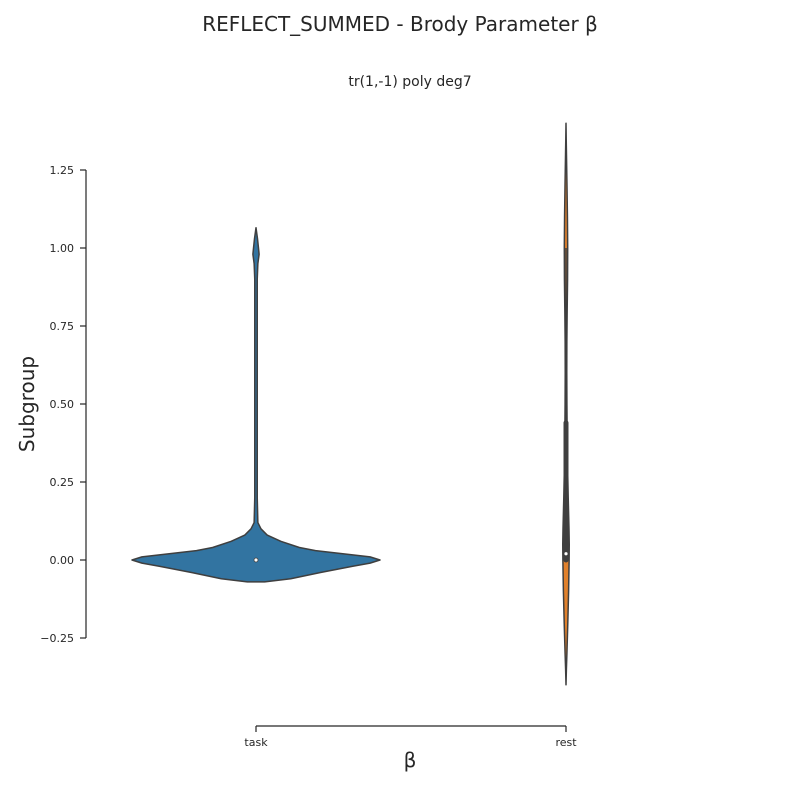 The height and width of the screenshot is (800, 800). Describe the element at coordinates (27, 404) in the screenshot. I see `y-axis-label: Subgroup` at that location.